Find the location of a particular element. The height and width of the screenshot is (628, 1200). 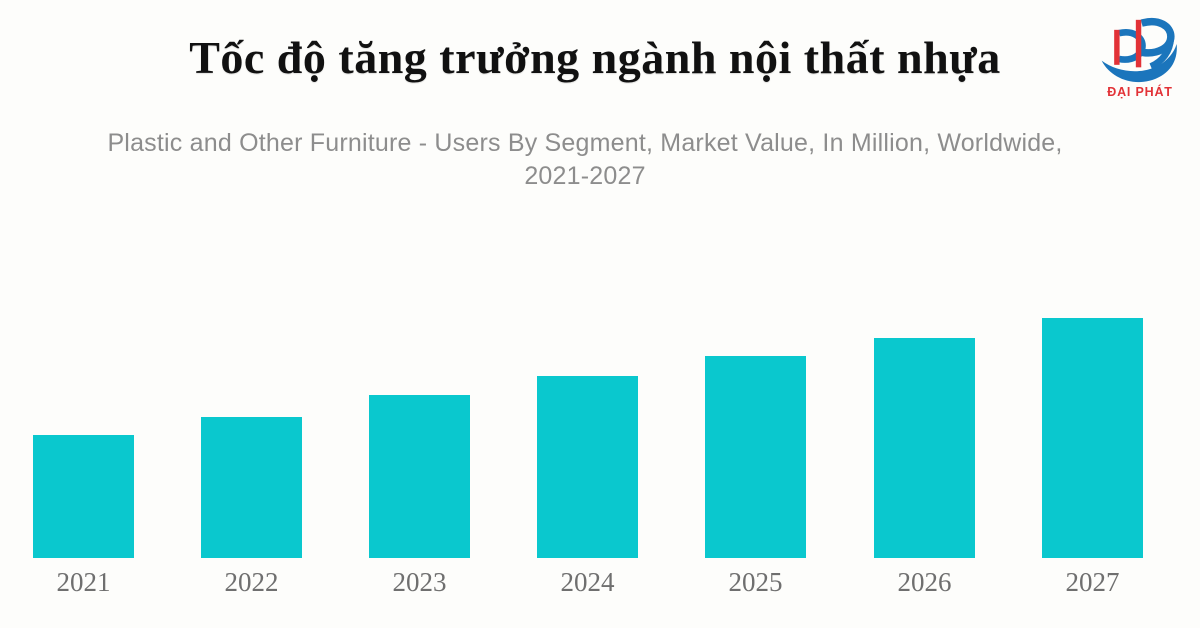

bar-2026 is located at coordinates (924, 448).